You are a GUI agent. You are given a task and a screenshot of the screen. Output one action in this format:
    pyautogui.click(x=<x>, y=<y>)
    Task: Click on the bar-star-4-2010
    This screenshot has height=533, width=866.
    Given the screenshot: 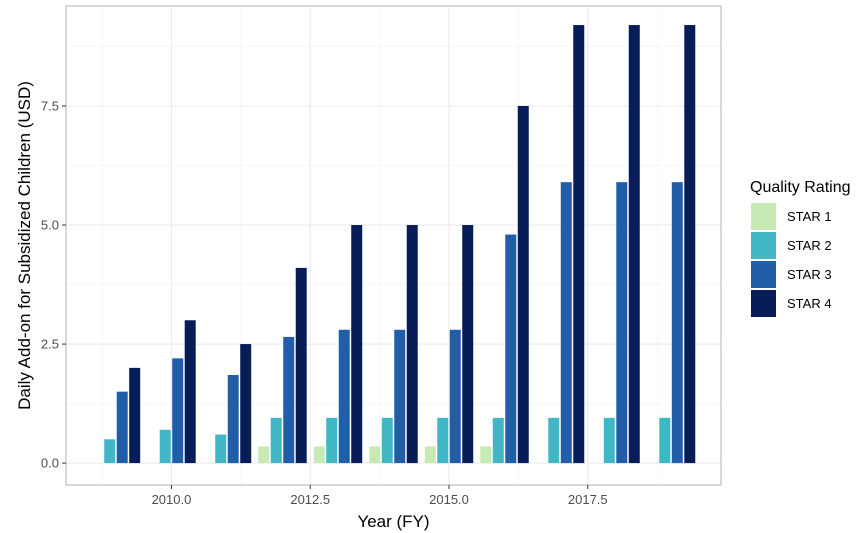 What is the action you would take?
    pyautogui.click(x=190, y=392)
    